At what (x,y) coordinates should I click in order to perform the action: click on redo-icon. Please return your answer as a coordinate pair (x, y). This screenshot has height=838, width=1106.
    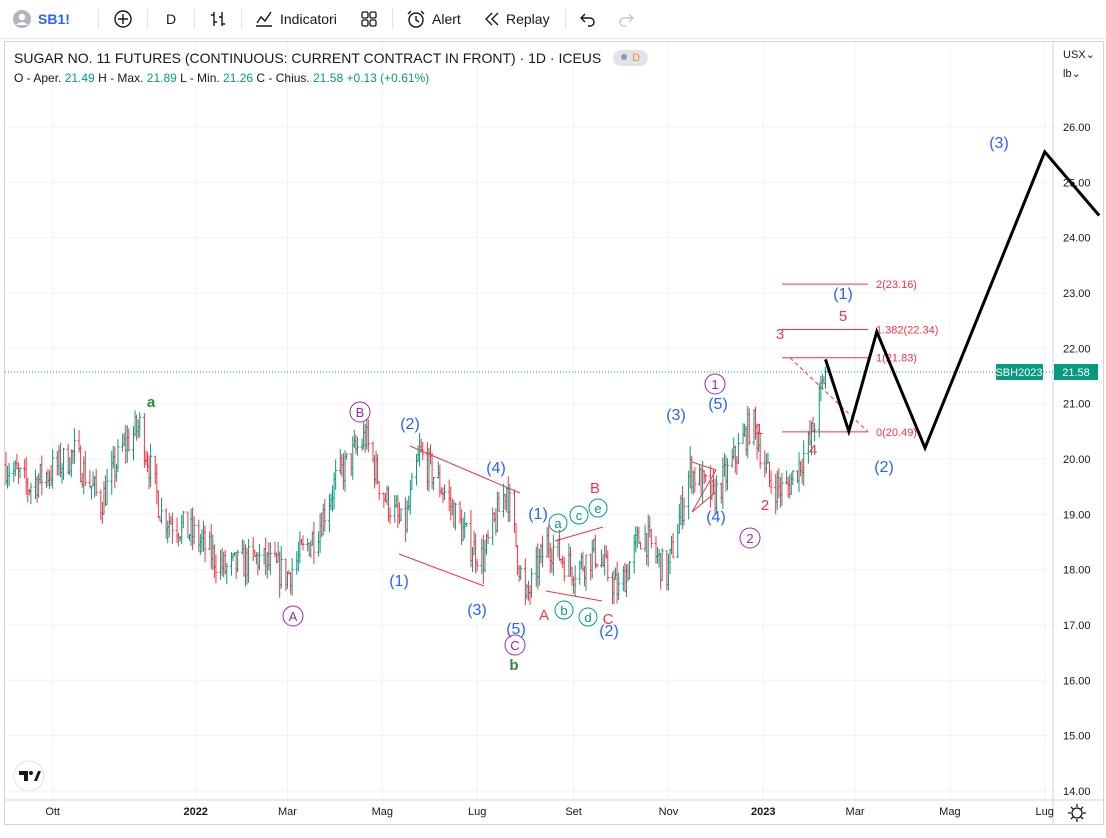
    Looking at the image, I should click on (626, 20).